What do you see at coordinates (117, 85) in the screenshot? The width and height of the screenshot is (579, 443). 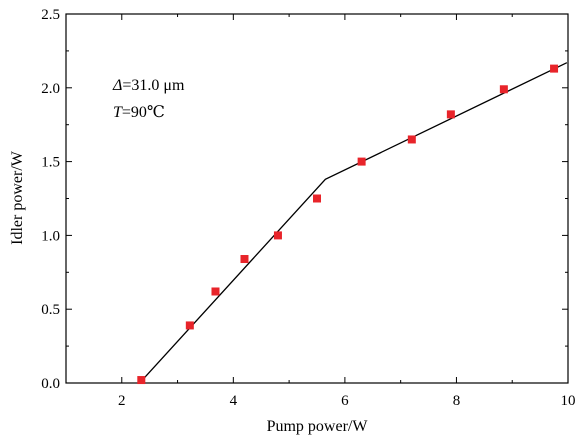 I see `annotation-delta-symbol: Δ` at bounding box center [117, 85].